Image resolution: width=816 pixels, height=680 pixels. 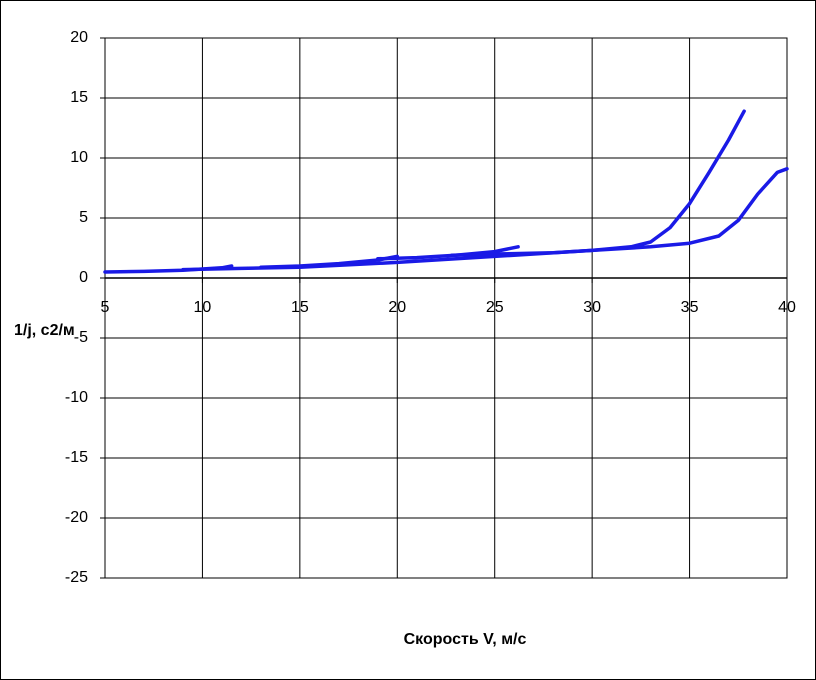 I want to click on y-tick-label: -10, so click(x=76, y=397).